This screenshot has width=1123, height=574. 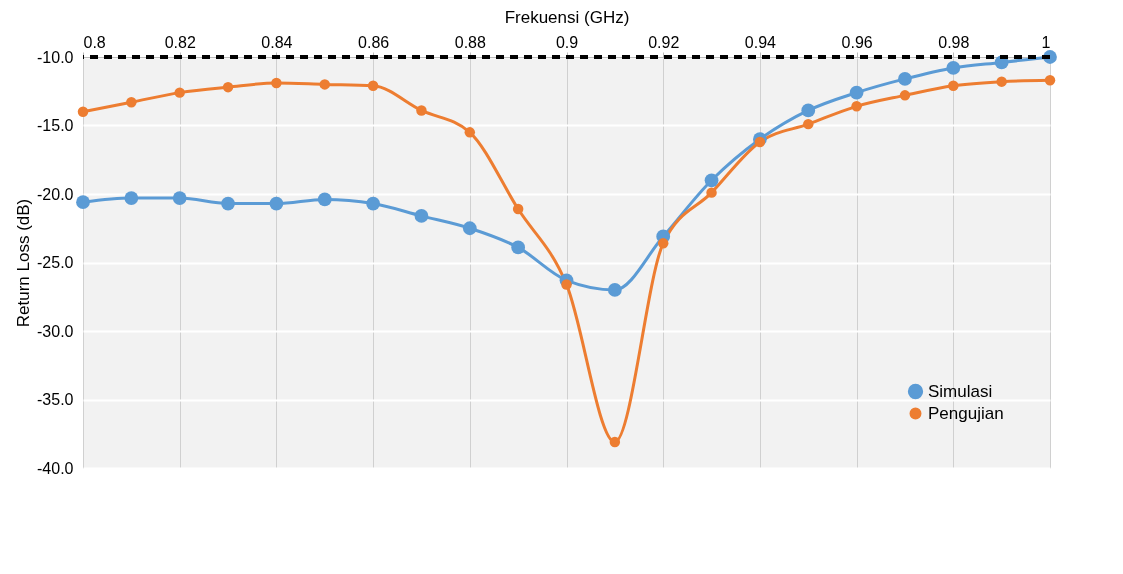 I want to click on y-tick-label: -25.0, so click(x=55, y=262).